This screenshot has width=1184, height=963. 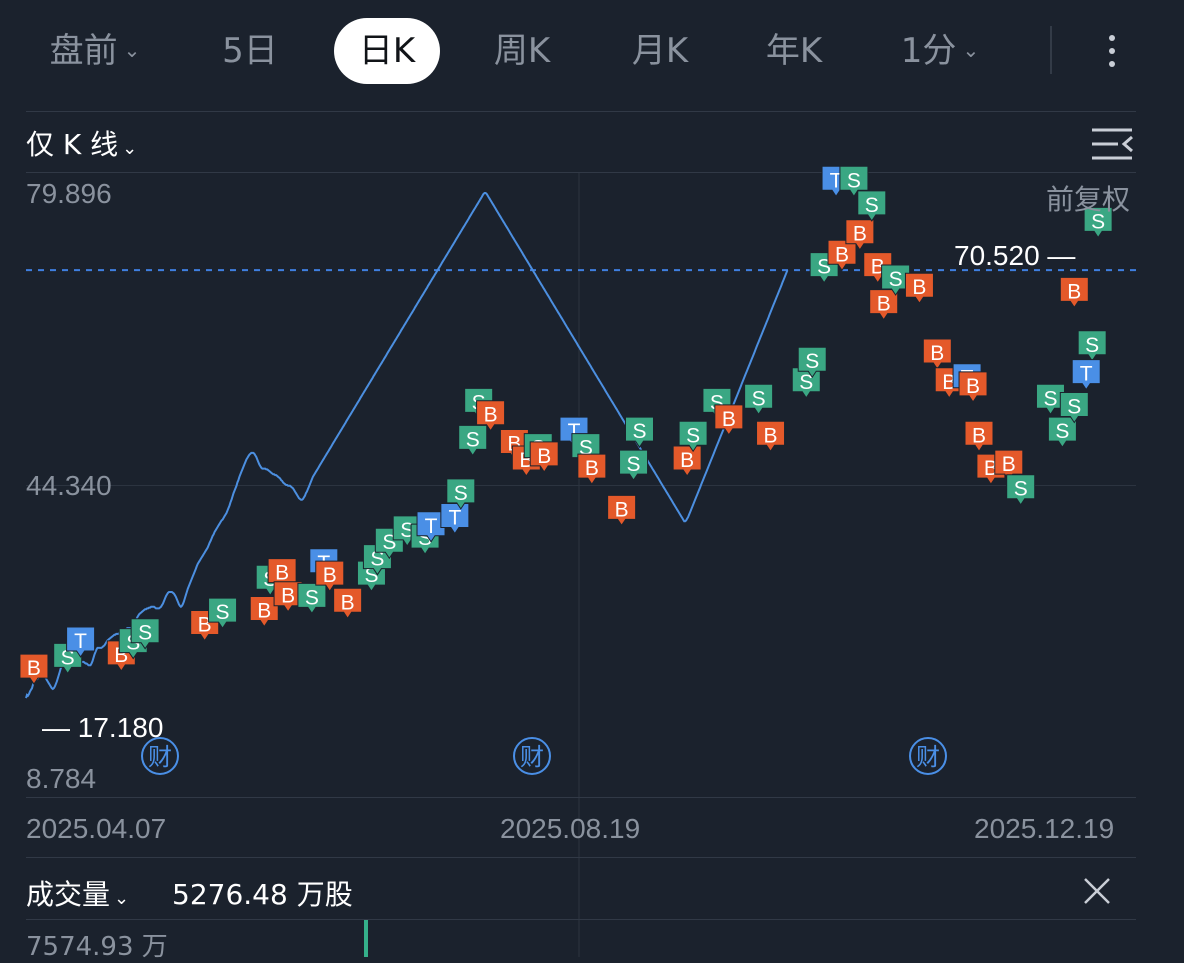 What do you see at coordinates (1112, 51) in the screenshot?
I see `more-vertical-icon` at bounding box center [1112, 51].